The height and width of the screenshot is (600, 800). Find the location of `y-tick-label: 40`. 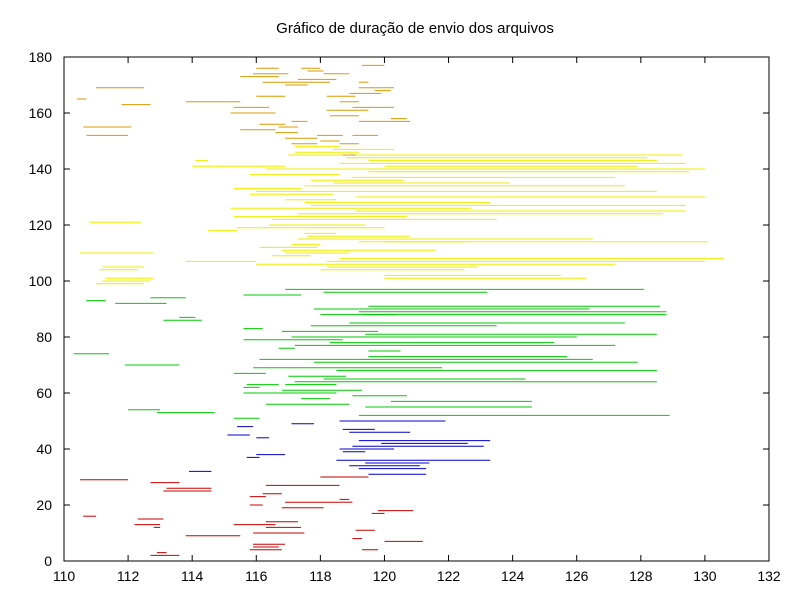

y-tick-label: 40 is located at coordinates (44, 449).